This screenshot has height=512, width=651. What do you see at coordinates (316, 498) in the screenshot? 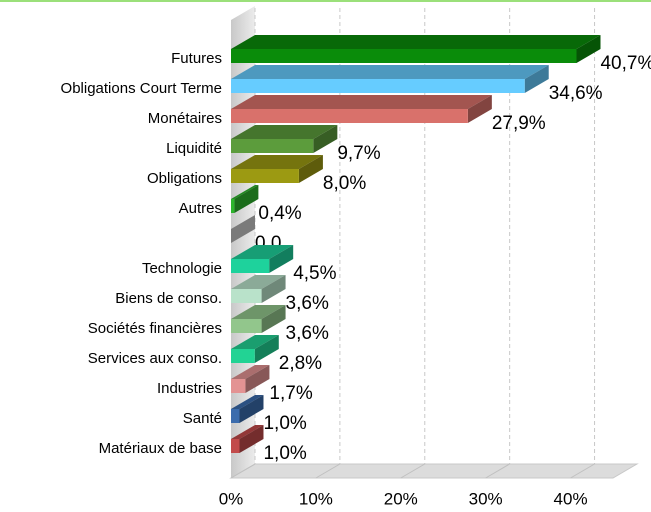
I see `x-tick-label: 10%` at bounding box center [316, 498].